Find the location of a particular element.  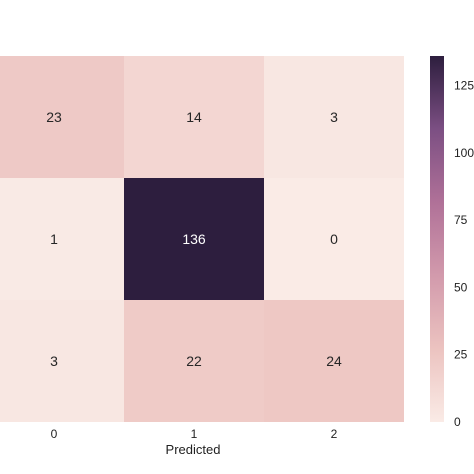

cell-value-label: 24 is located at coordinates (334, 361).